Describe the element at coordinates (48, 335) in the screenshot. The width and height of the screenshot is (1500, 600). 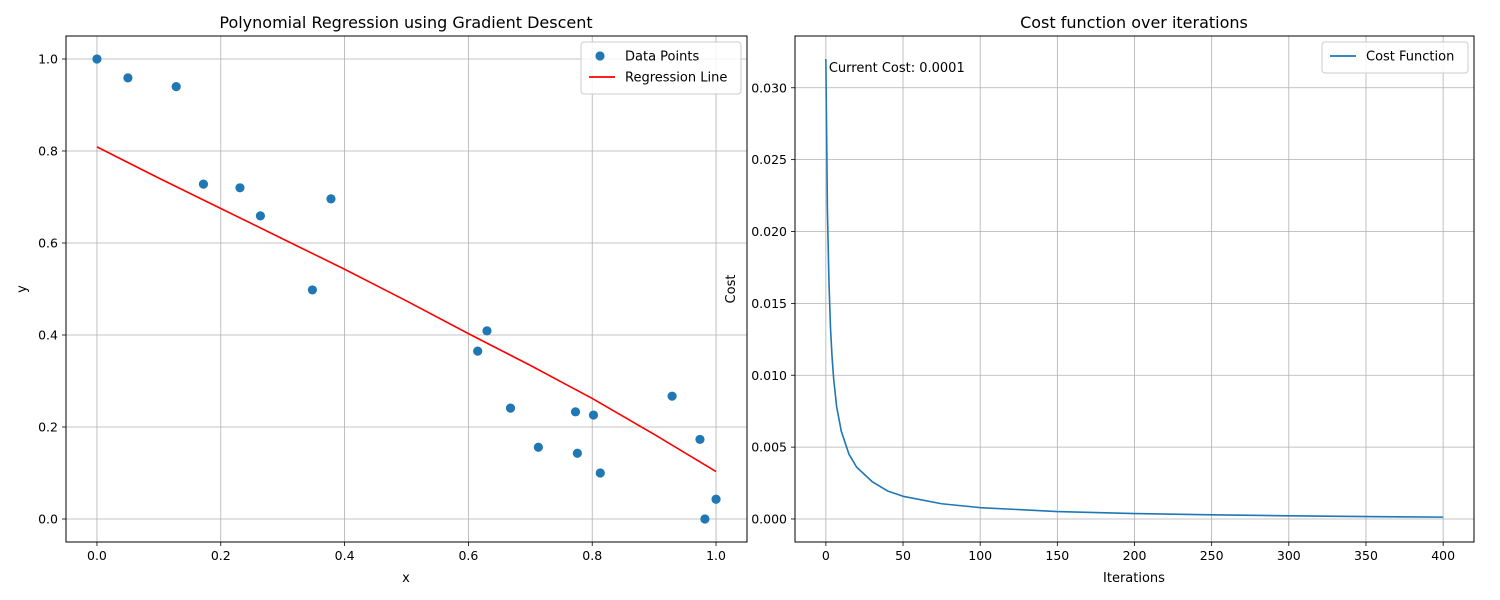
I see `regression-ytick-label: 0.4` at that location.